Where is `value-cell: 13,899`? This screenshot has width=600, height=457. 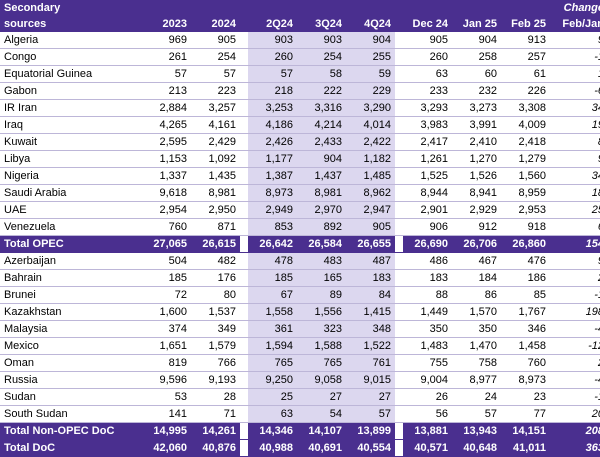
value-cell: 13,899 is located at coordinates (370, 431).